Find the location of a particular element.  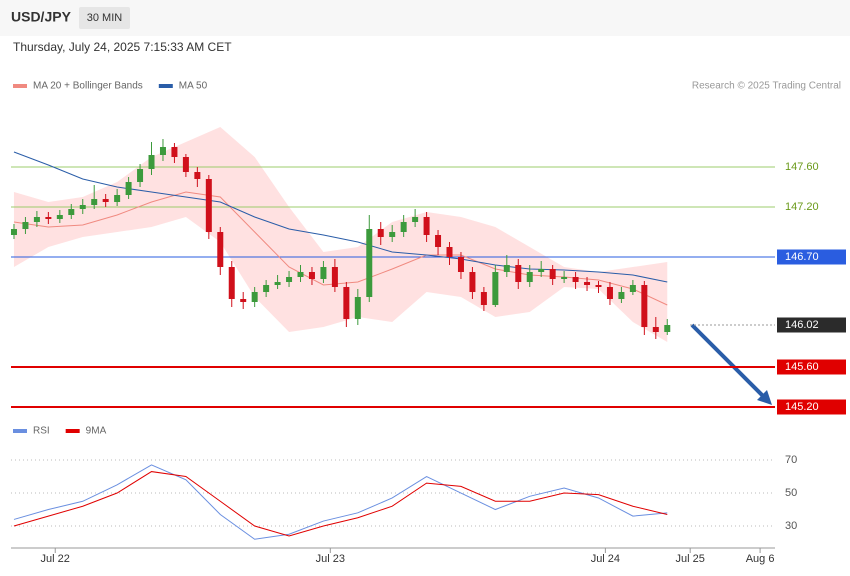

symbol: USD/JPY is located at coordinates (41, 17).